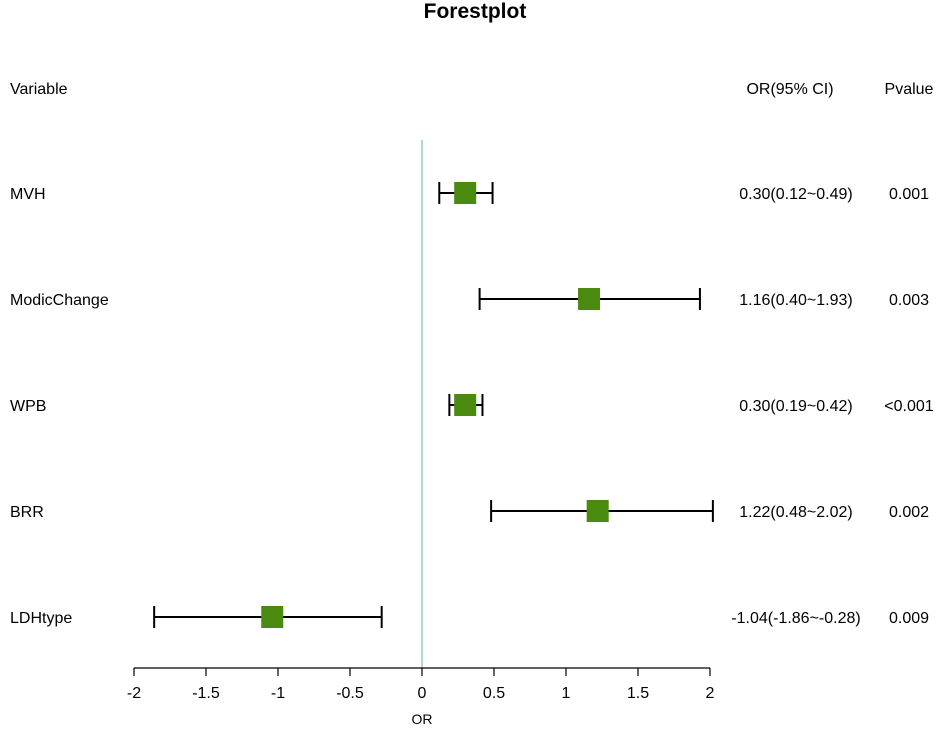  What do you see at coordinates (475, 11) in the screenshot?
I see `chart-title: Forestplot` at bounding box center [475, 11].